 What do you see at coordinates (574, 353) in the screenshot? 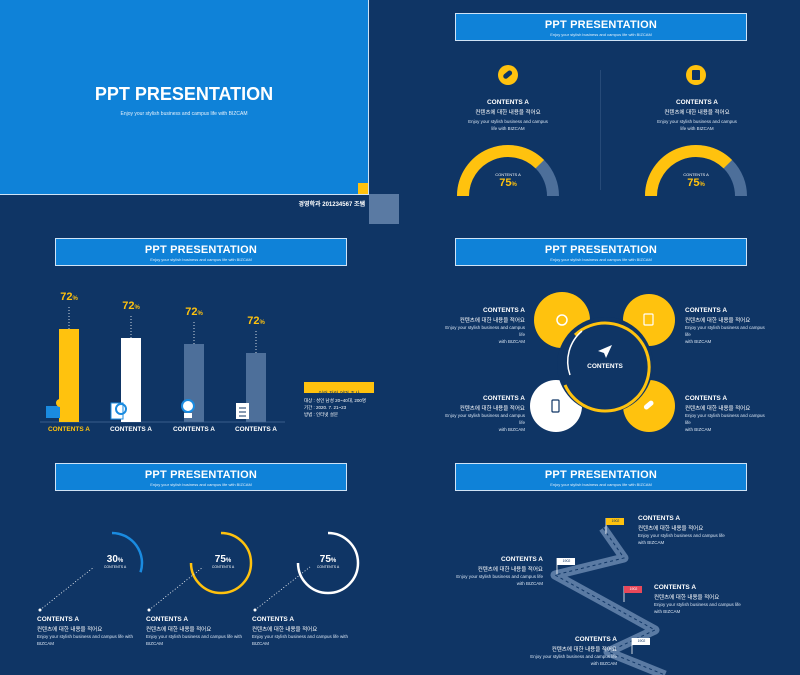
I see `cycle-ring-white` at bounding box center [574, 353].